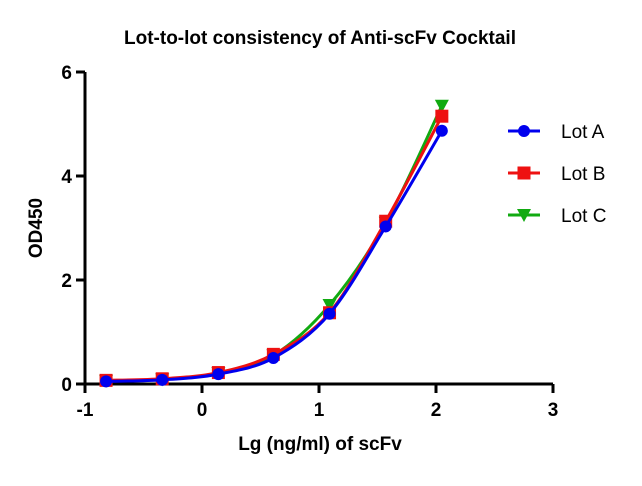 The height and width of the screenshot is (486, 642). I want to click on legend-item: Lot C, so click(557, 216).